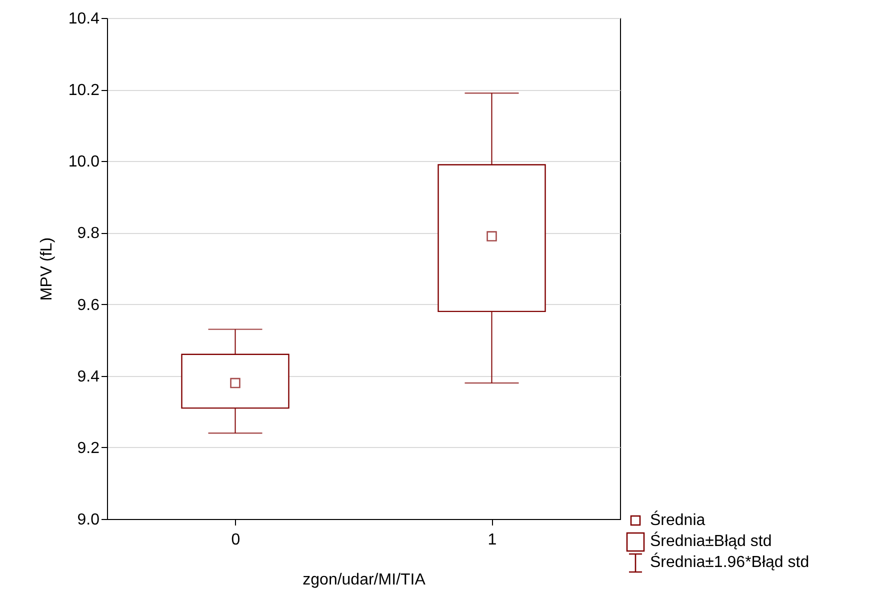 The height and width of the screenshot is (594, 889). Describe the element at coordinates (711, 541) in the screenshot. I see `text: Średnia±Błąd std` at that location.